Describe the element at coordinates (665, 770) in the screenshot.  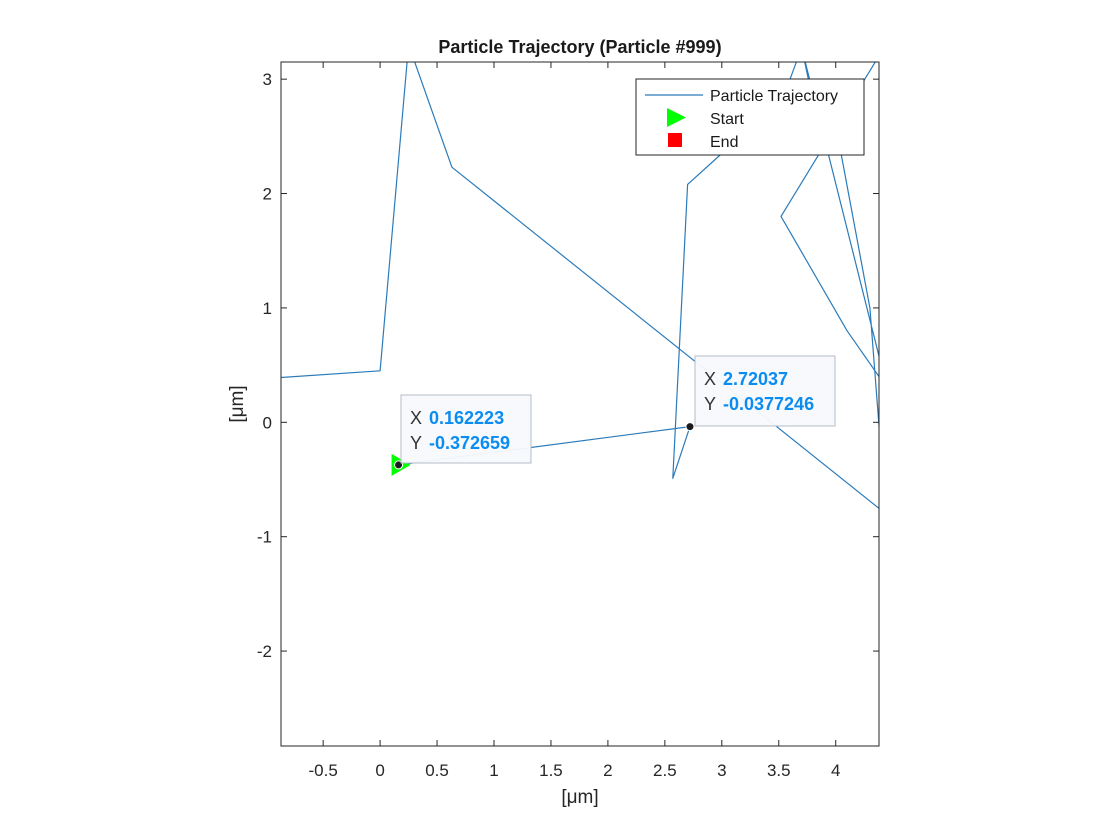
I see `x-tick-label: 2.5` at that location.